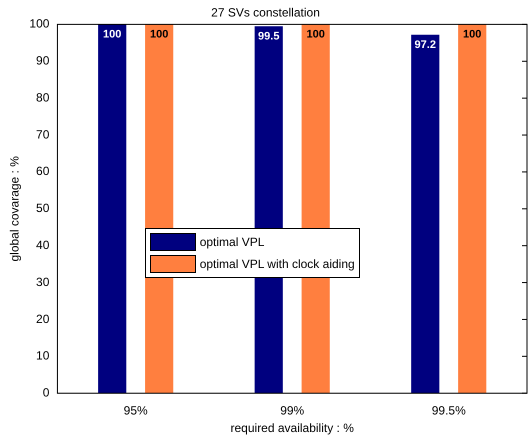 The height and width of the screenshot is (438, 531). What do you see at coordinates (43, 61) in the screenshot?
I see `y-tick-label: 90` at bounding box center [43, 61].